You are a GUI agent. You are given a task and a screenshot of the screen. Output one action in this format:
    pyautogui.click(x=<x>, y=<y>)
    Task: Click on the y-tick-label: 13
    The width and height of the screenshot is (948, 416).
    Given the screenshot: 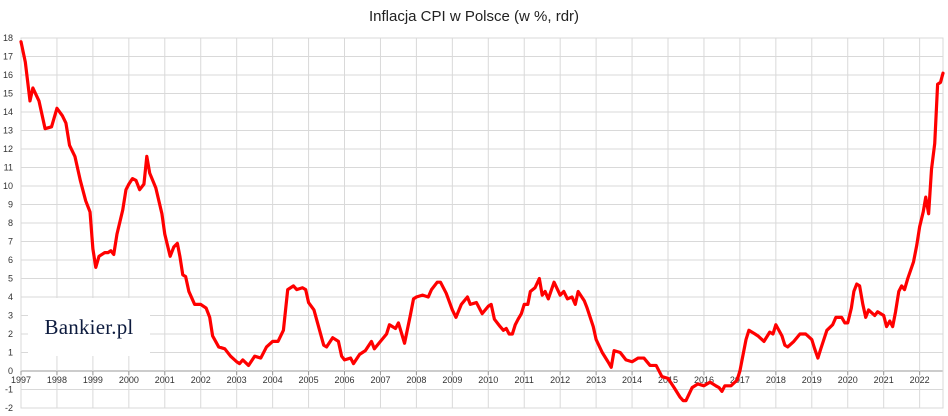 What is the action you would take?
    pyautogui.click(x=8, y=131)
    